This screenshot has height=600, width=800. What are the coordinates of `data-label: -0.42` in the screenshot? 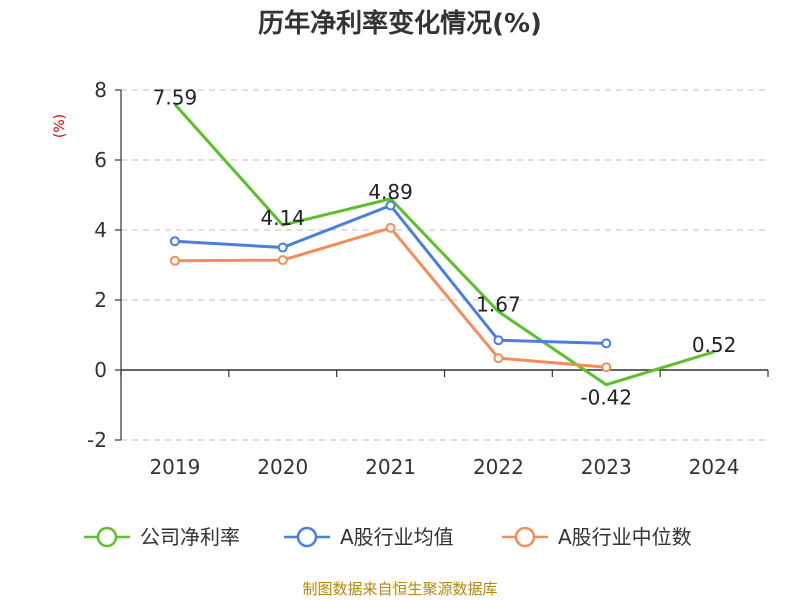 It's located at (606, 398).